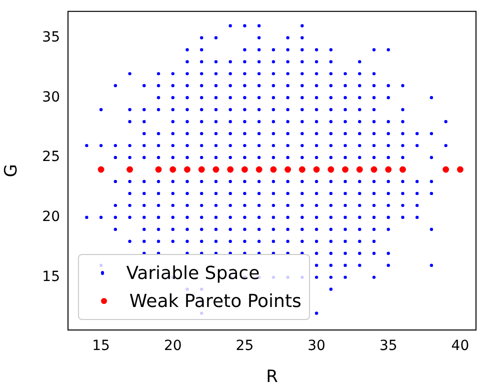 The height and width of the screenshot is (390, 490). I want to click on y-tick-label: 30, so click(51, 97).